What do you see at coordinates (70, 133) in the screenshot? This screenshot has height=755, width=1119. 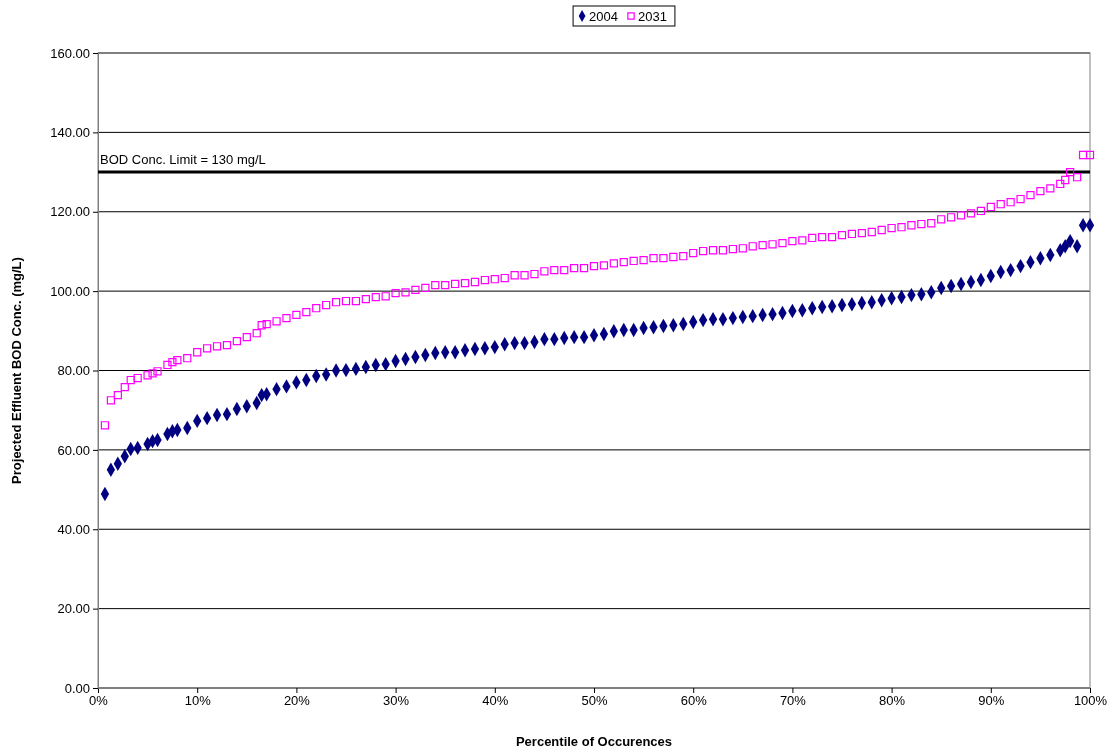 I see `y-tick-label: 140.00` at bounding box center [70, 133].